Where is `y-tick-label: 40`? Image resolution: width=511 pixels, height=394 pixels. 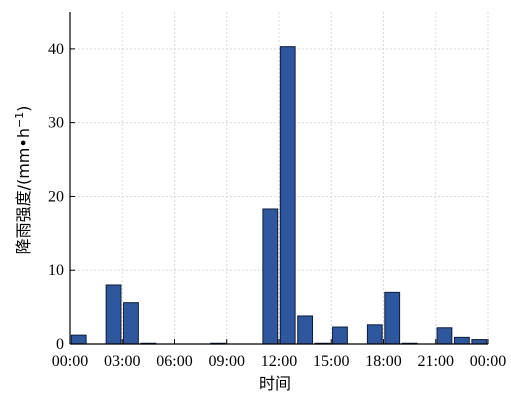
y-tick-label: 40 is located at coordinates (56, 49).